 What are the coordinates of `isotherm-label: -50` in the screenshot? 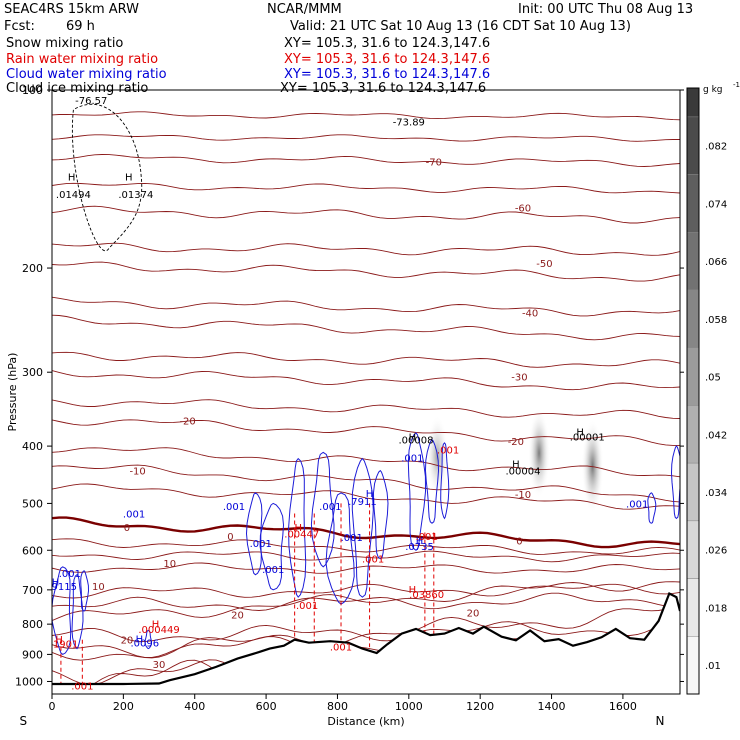 It's located at (544, 264).